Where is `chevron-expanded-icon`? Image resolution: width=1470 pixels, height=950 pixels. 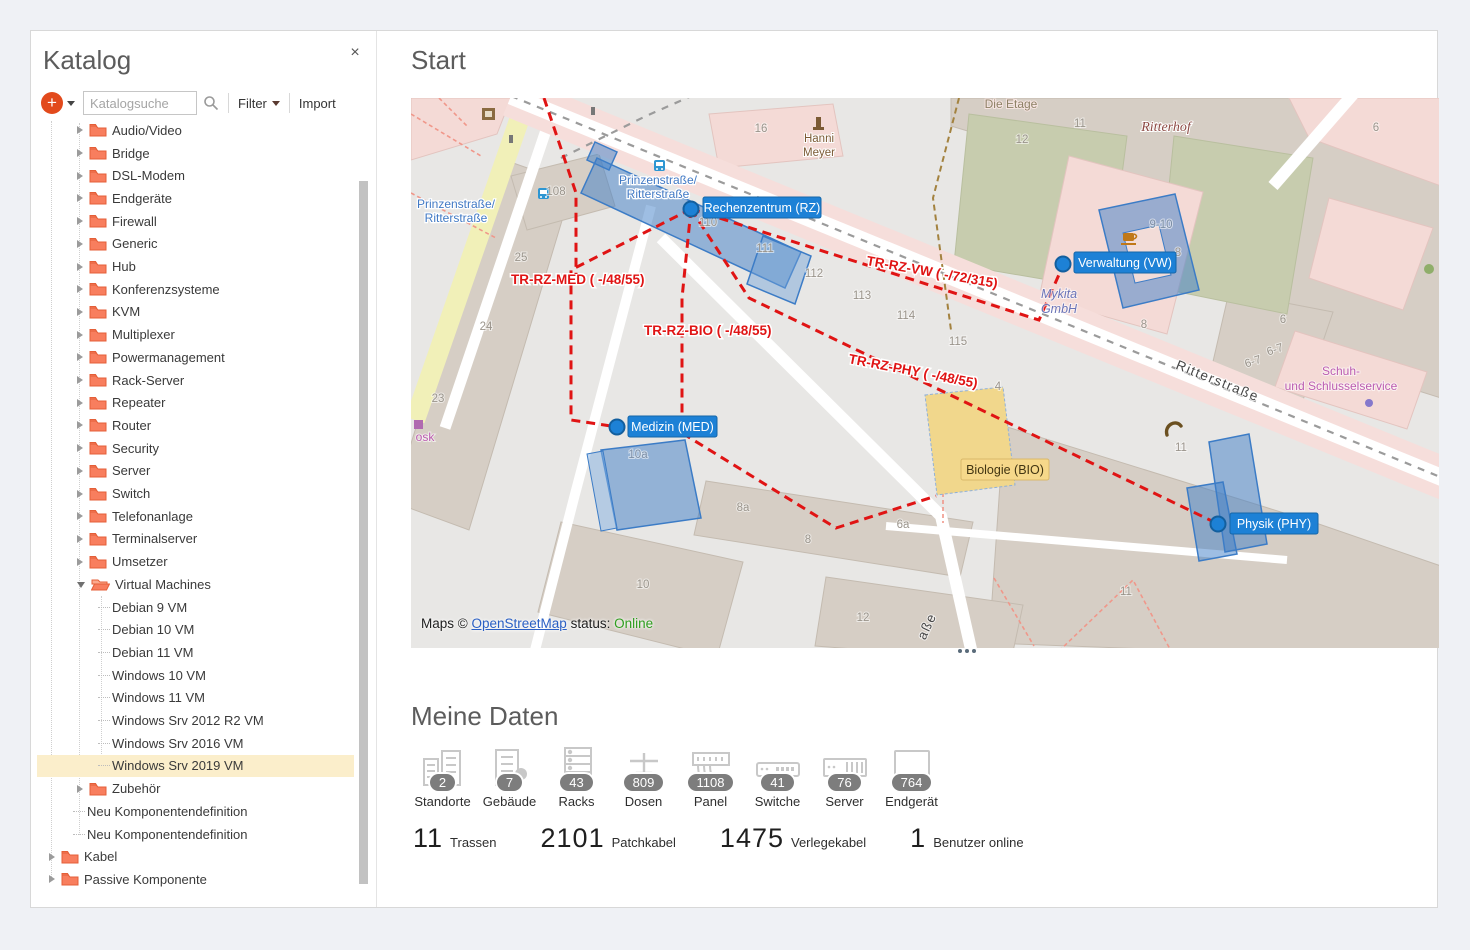 chevron-expanded-icon is located at coordinates (81, 585).